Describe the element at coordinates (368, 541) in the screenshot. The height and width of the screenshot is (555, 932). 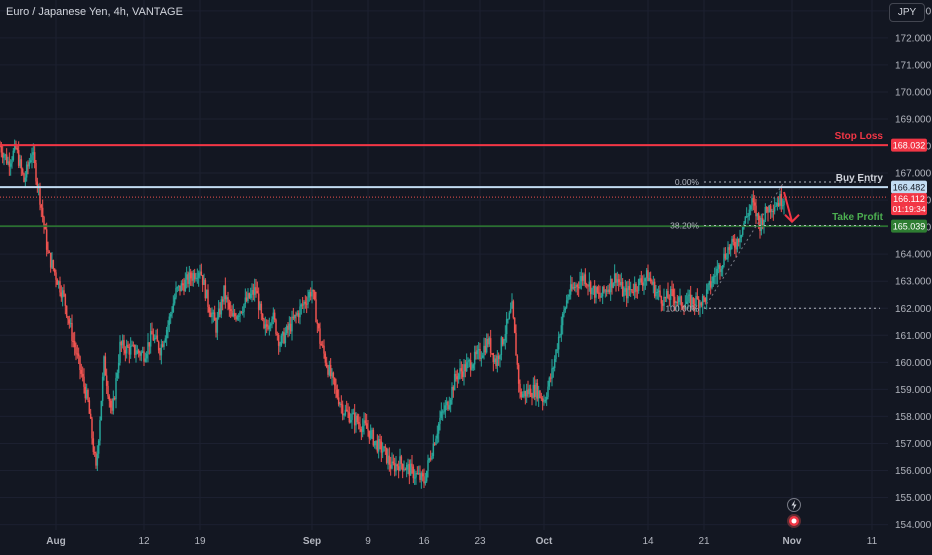
I see `x-tick-label: 9` at that location.